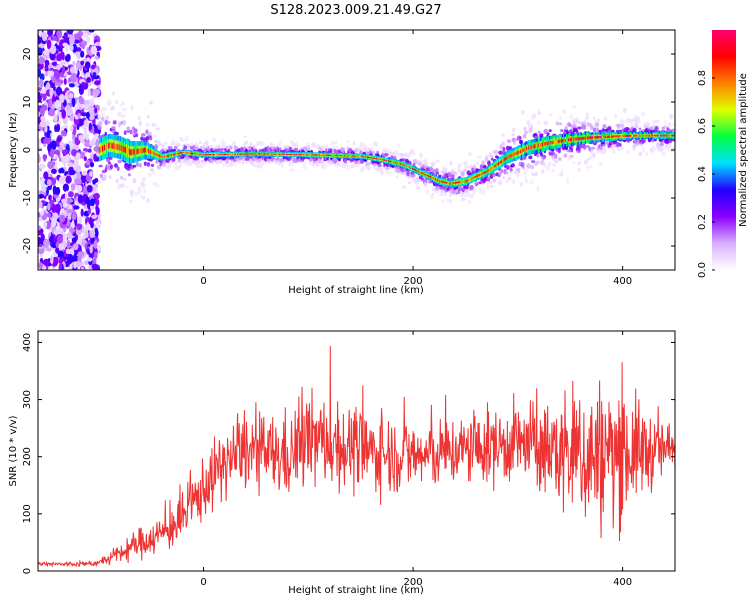  What do you see at coordinates (27, 54) in the screenshot?
I see `y-tick-label: 20` at bounding box center [27, 54].